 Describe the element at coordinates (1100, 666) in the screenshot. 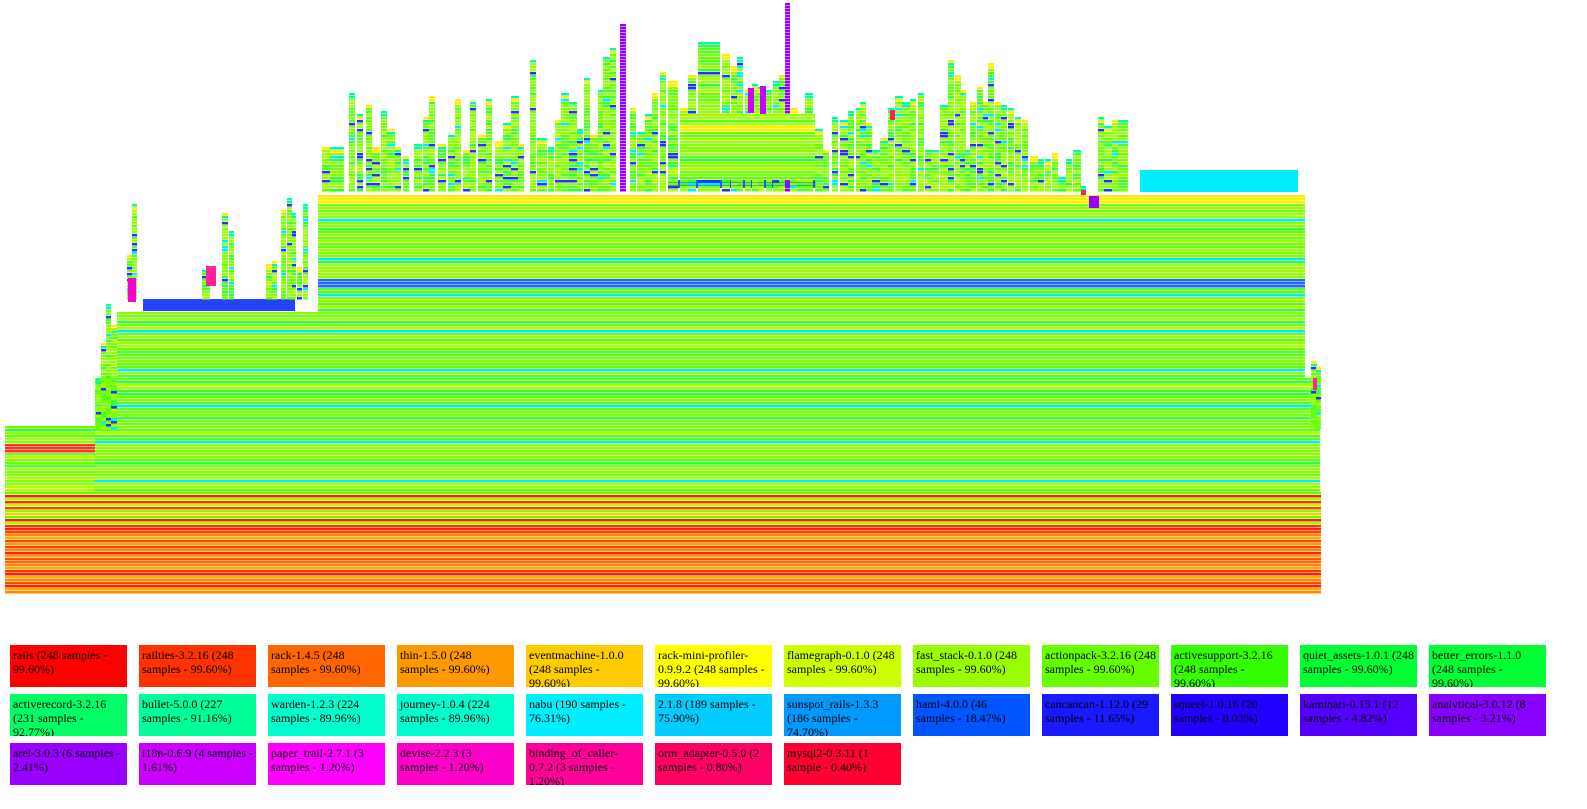

I see `legend-item: actionpack-3.2.16 (248 samples - 99.60%)` at that location.